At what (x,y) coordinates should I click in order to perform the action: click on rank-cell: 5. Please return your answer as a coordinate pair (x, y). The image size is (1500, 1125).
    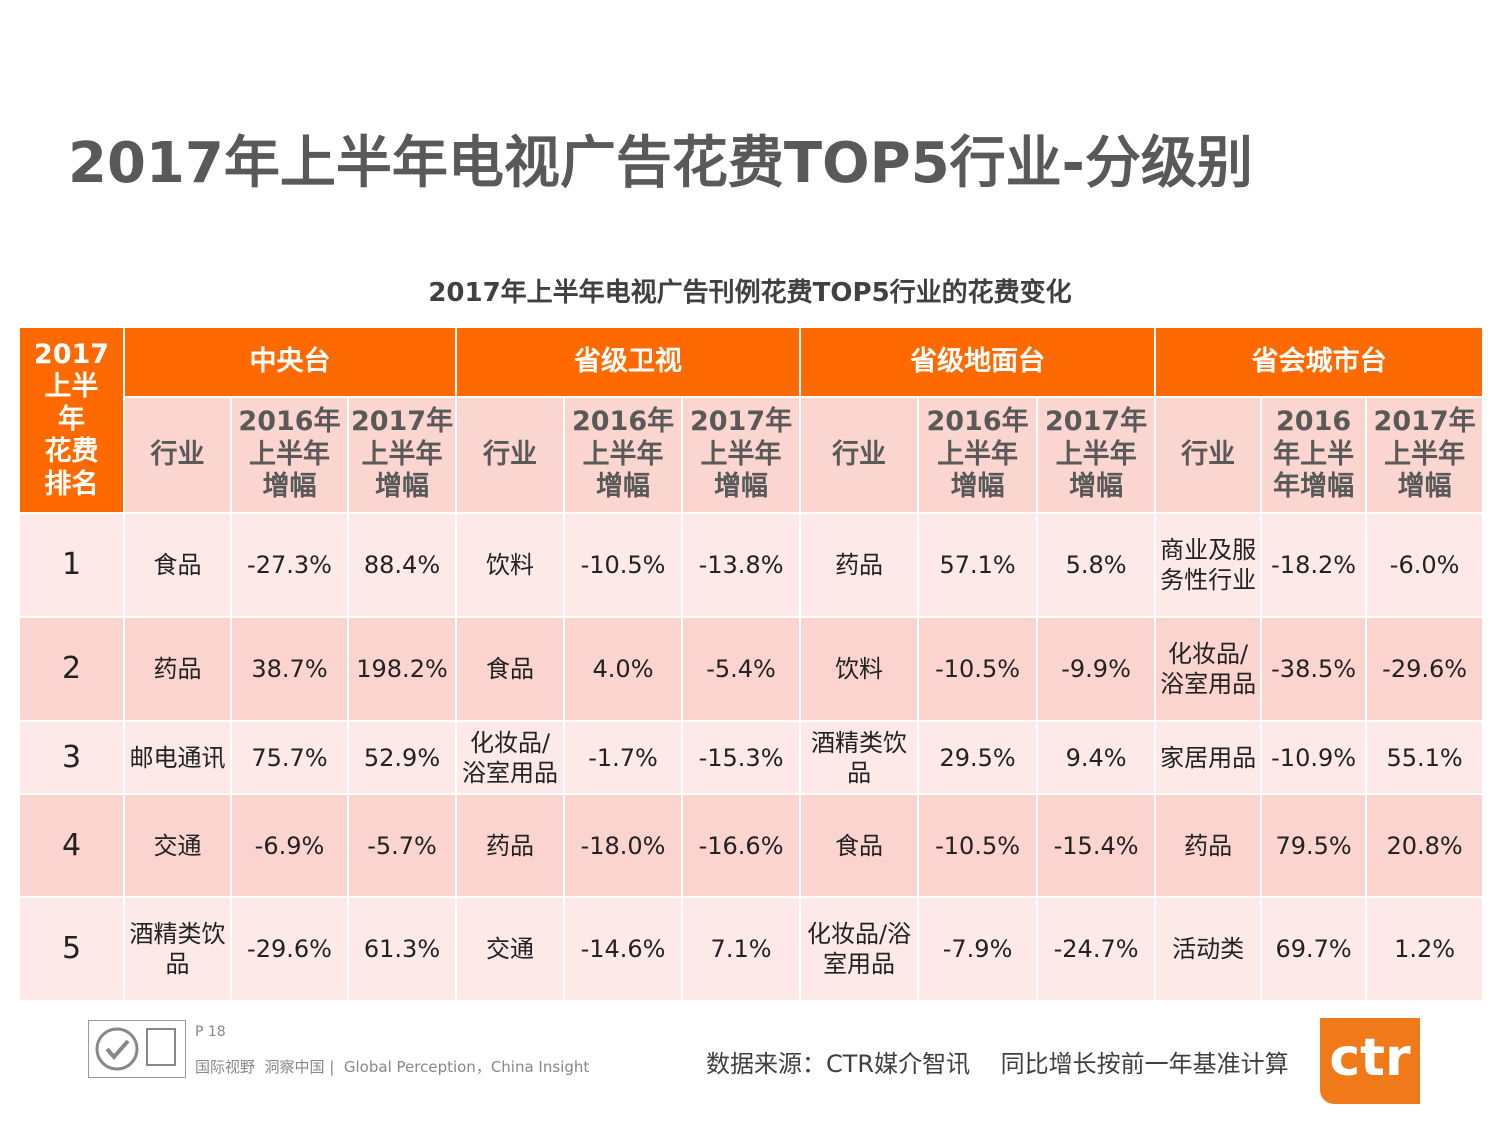
    Looking at the image, I should click on (71, 949).